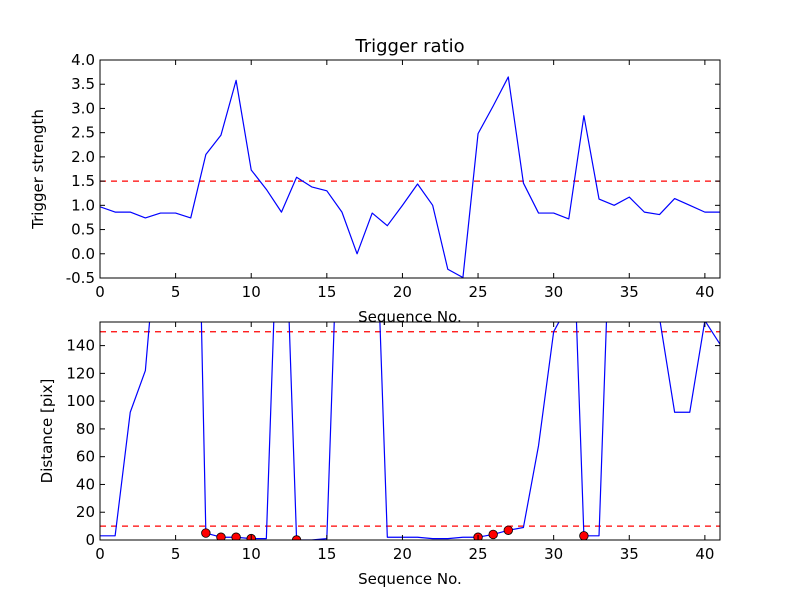 The width and height of the screenshot is (800, 600). What do you see at coordinates (409, 46) in the screenshot?
I see `trigger-ratio-title: Trigger ratio` at bounding box center [409, 46].